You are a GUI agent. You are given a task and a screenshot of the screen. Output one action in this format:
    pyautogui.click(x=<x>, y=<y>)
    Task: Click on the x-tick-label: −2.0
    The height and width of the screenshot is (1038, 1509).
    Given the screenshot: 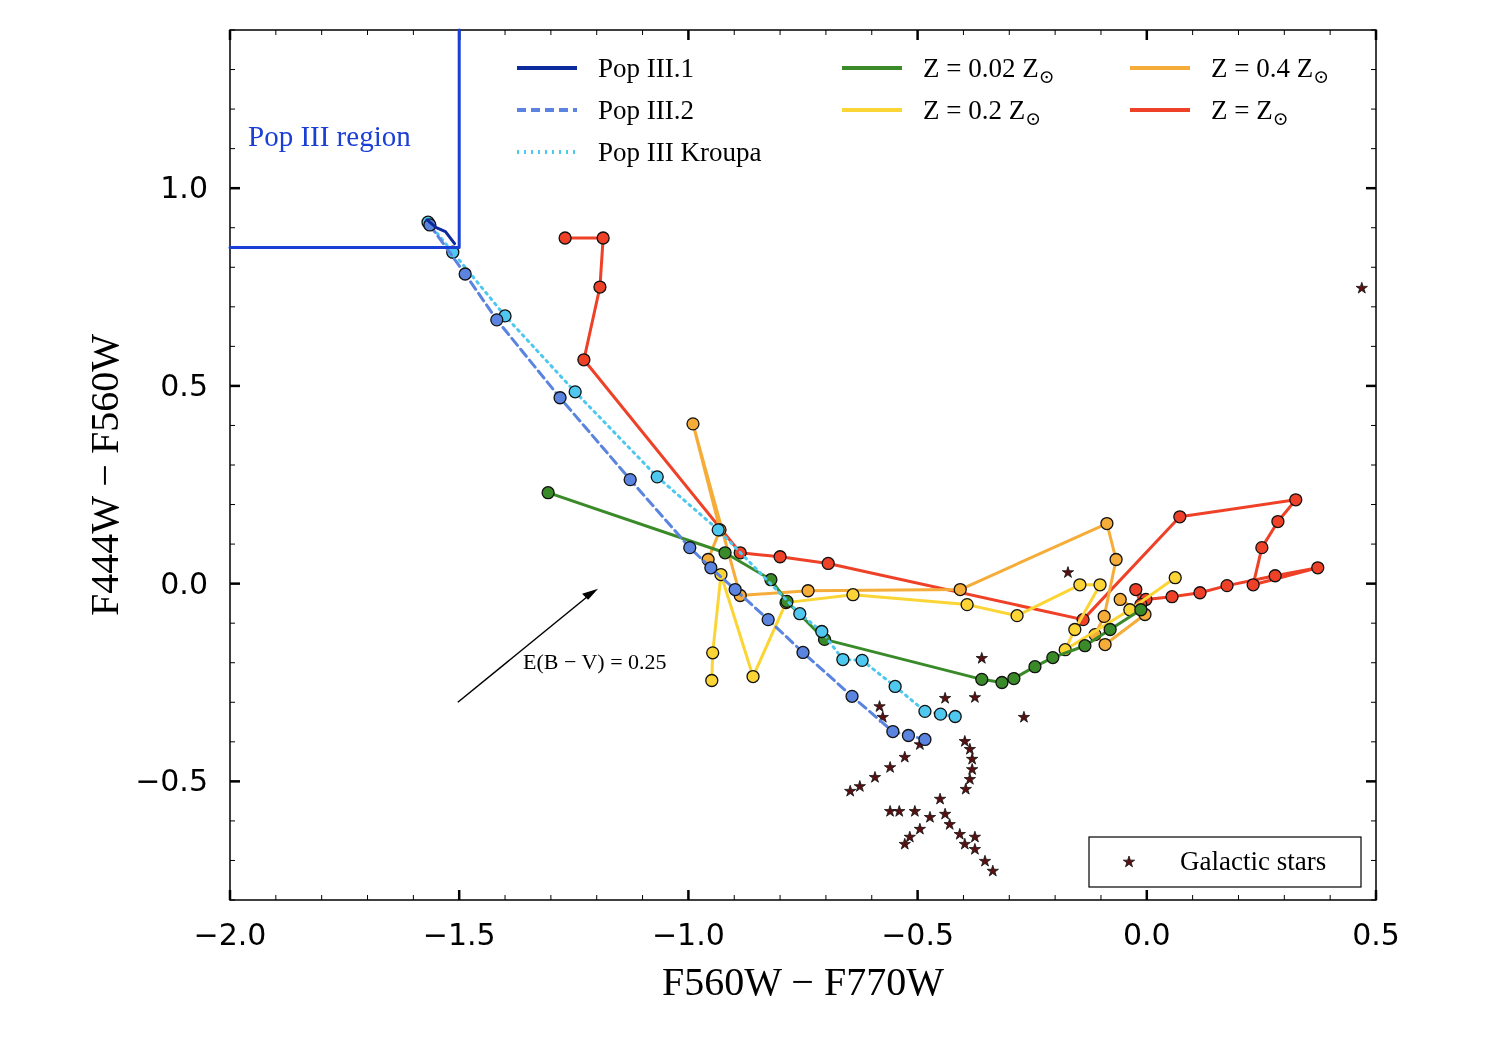 What is the action you would take?
    pyautogui.click(x=230, y=934)
    